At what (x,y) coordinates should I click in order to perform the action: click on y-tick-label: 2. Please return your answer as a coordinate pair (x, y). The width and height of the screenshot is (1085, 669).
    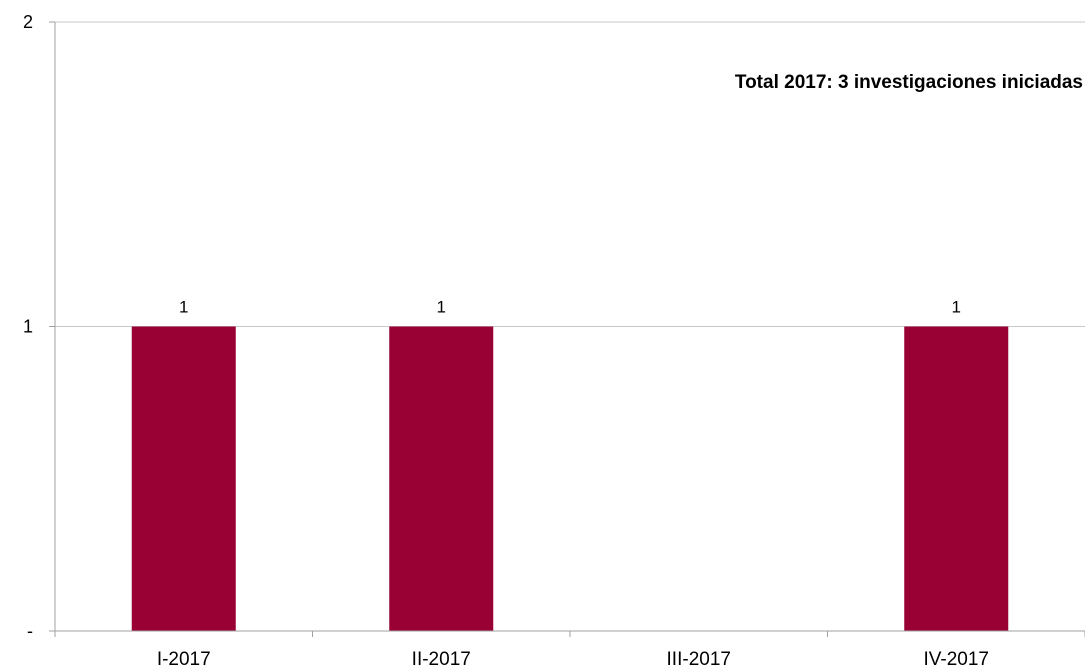
    Looking at the image, I should click on (28, 22).